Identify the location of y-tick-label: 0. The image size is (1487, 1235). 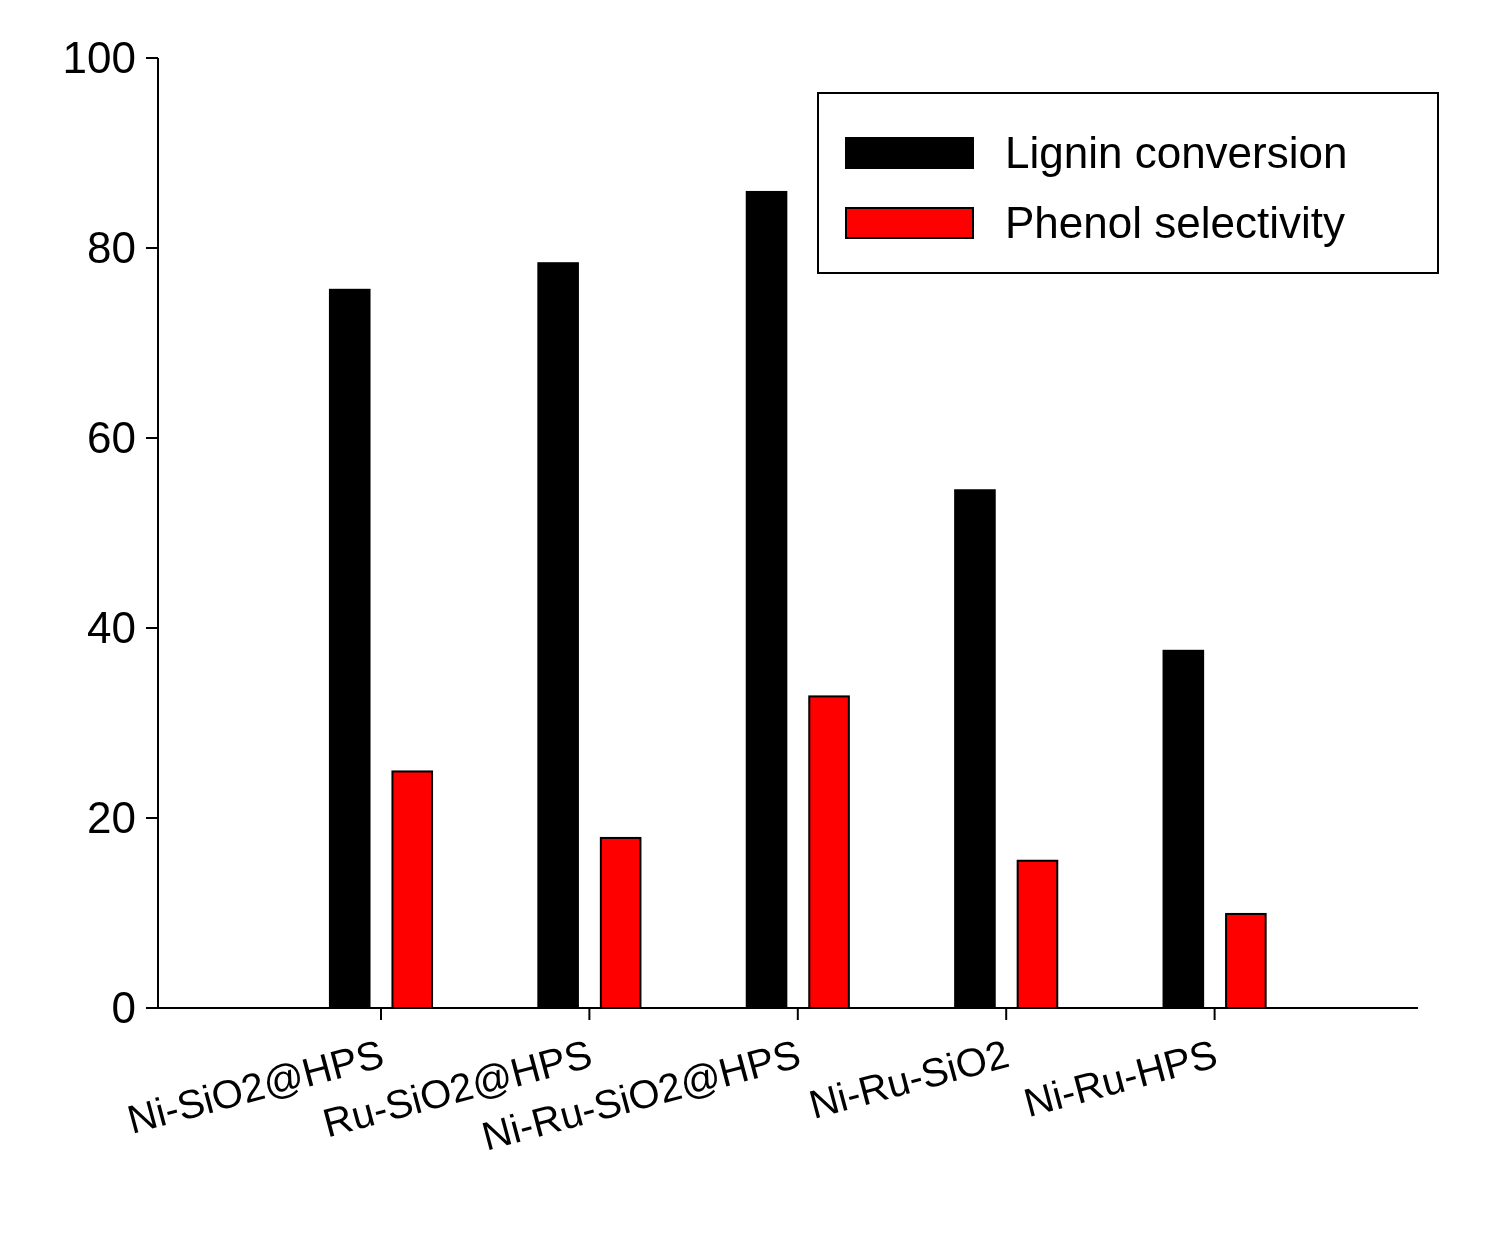
(123, 1008).